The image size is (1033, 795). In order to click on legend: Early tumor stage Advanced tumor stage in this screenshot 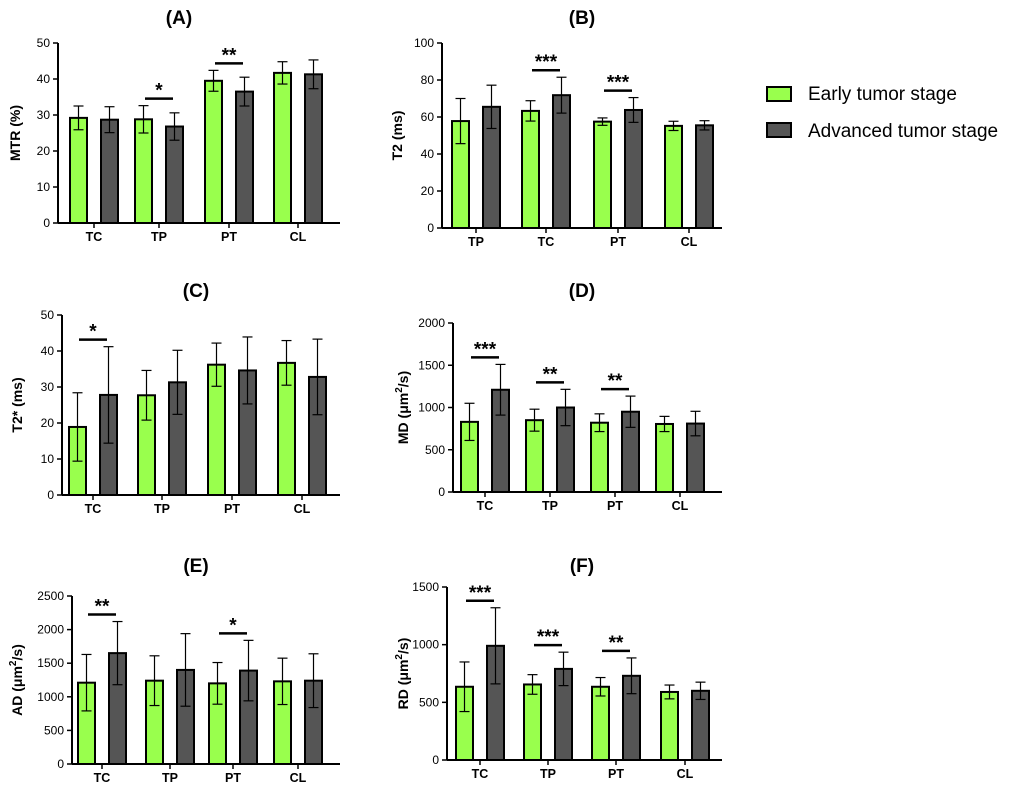, I will do `click(882, 113)`.